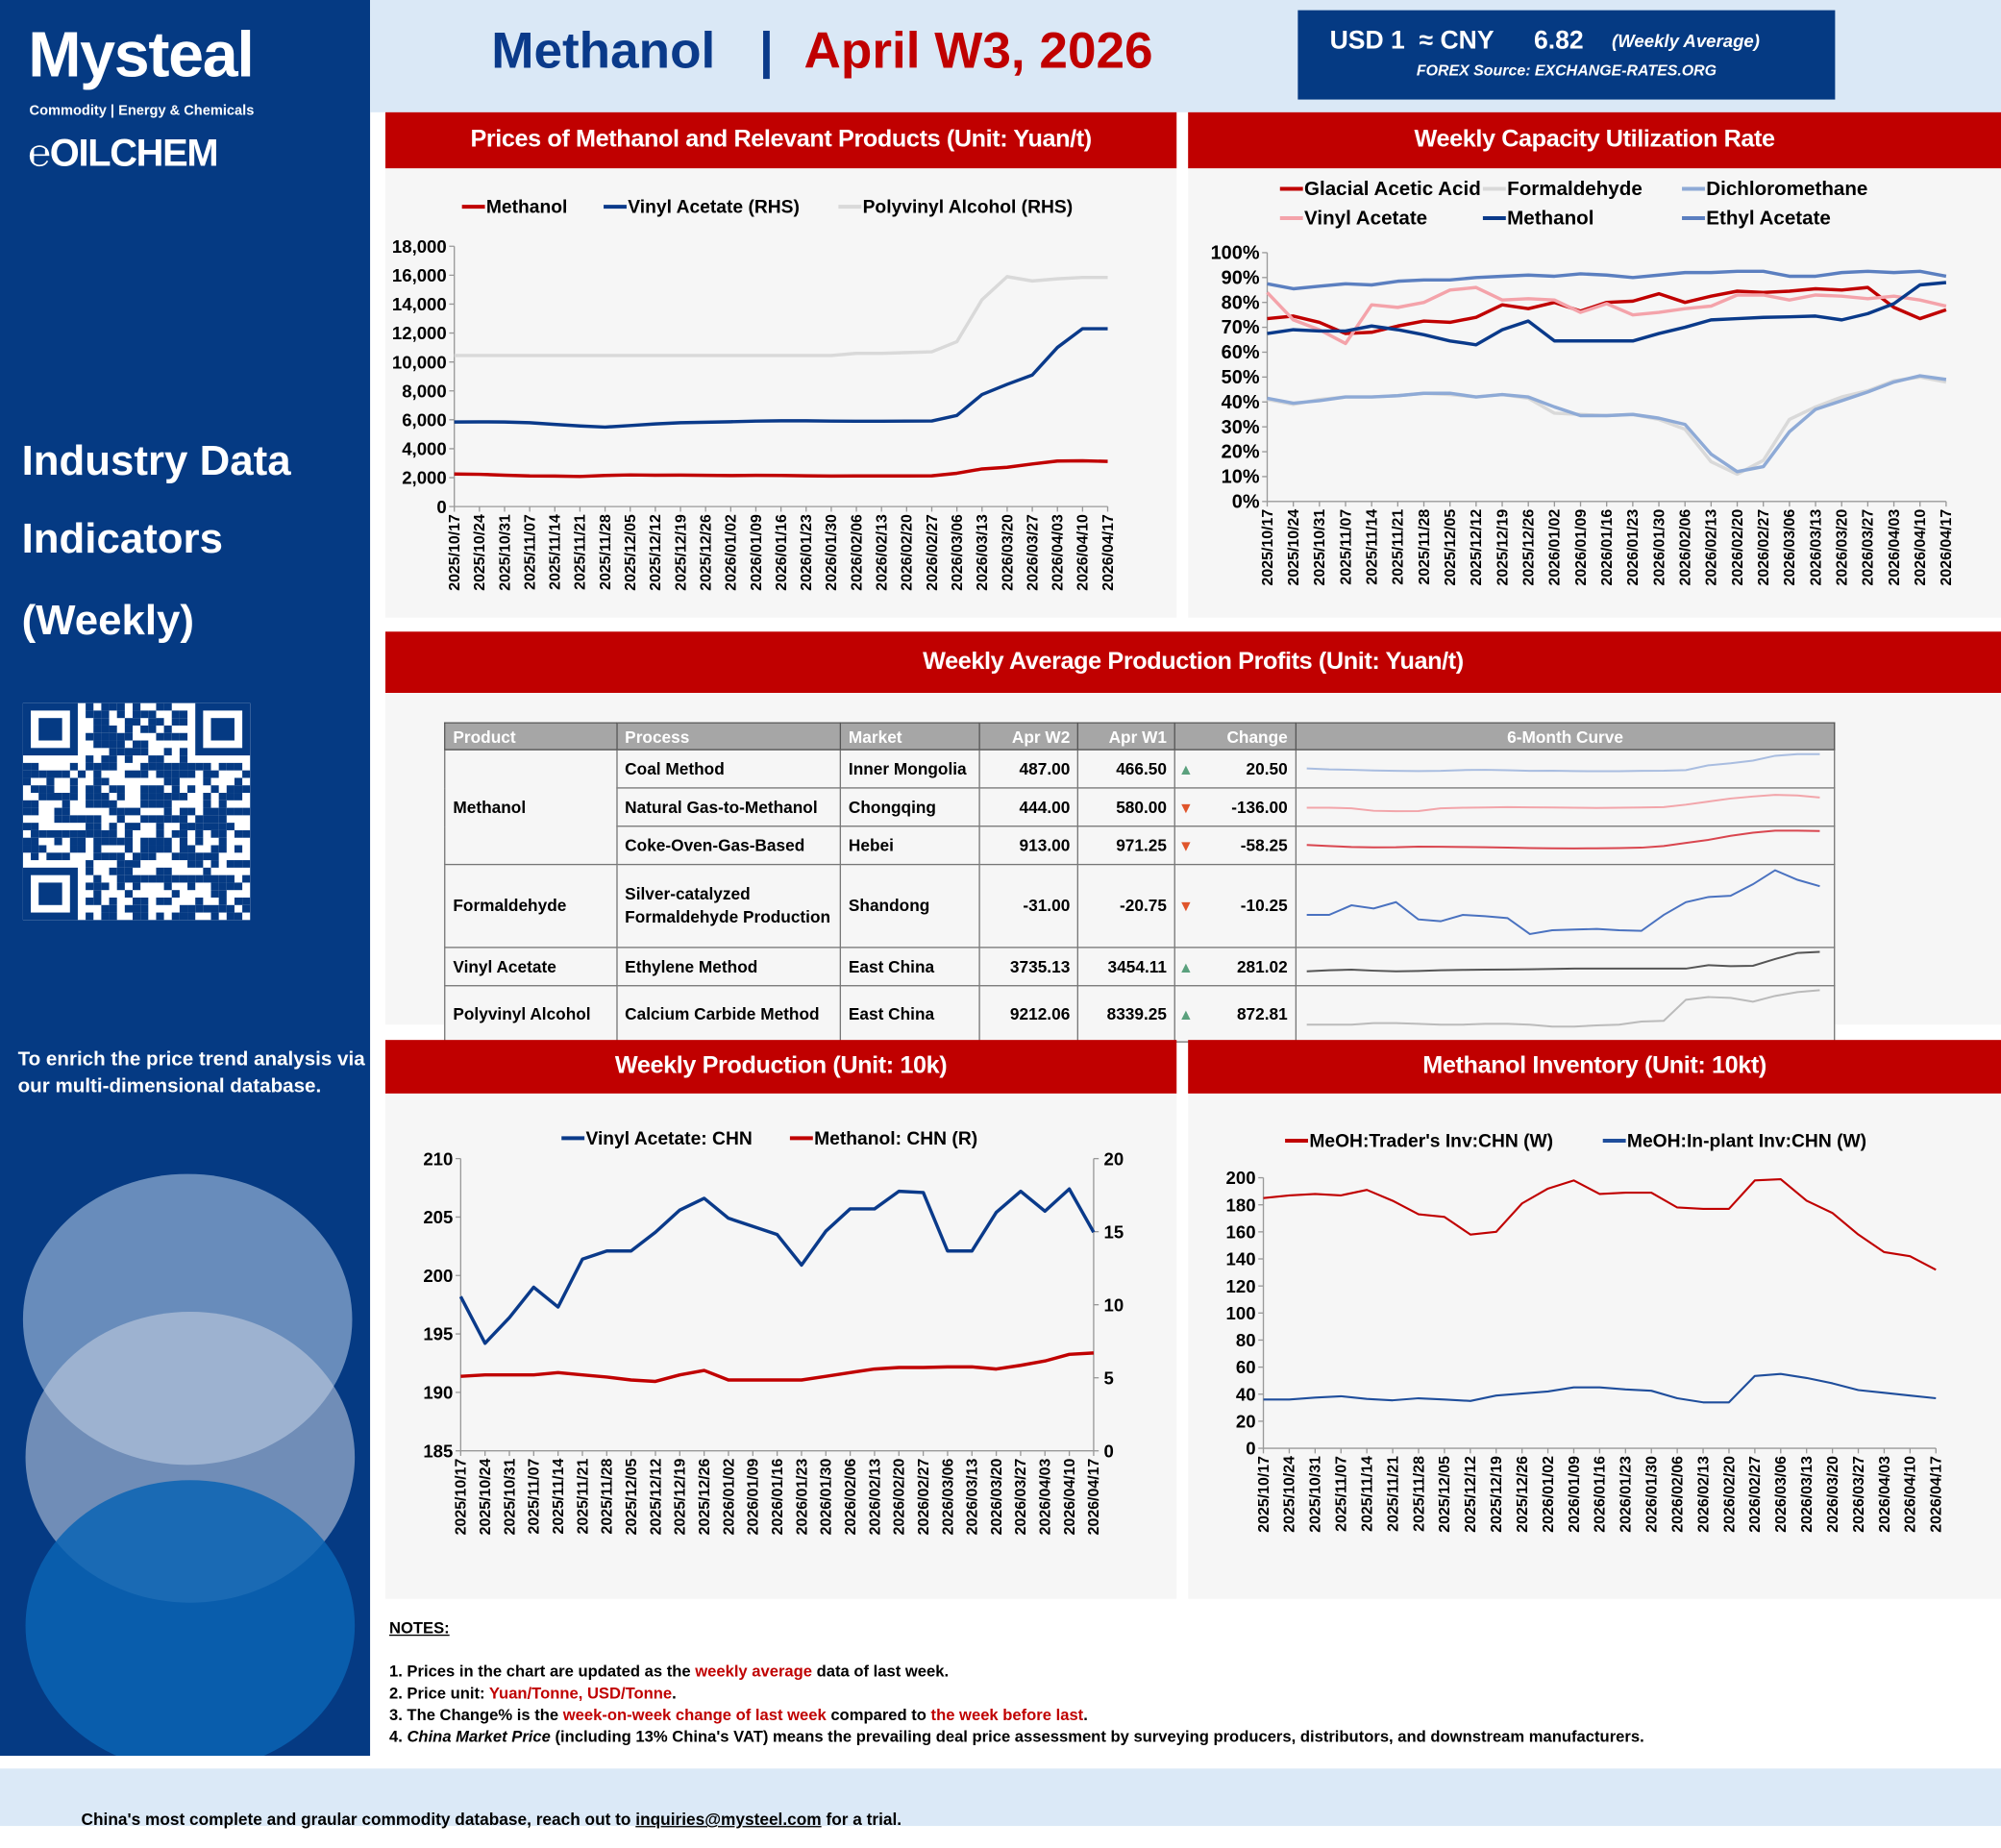 The width and height of the screenshot is (2001, 1848). What do you see at coordinates (1471, 1494) in the screenshot?
I see `x-tick-label: 2025/12/12` at bounding box center [1471, 1494].